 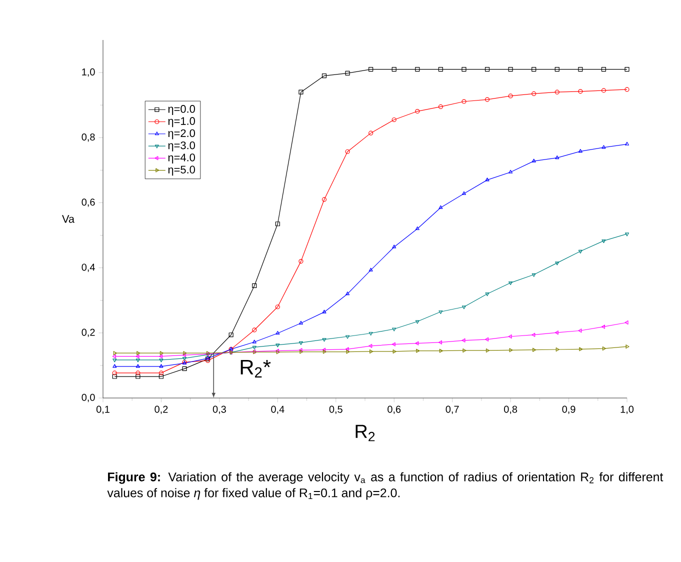 What do you see at coordinates (88, 72) in the screenshot?
I see `y-tick-label: 1,0` at bounding box center [88, 72].